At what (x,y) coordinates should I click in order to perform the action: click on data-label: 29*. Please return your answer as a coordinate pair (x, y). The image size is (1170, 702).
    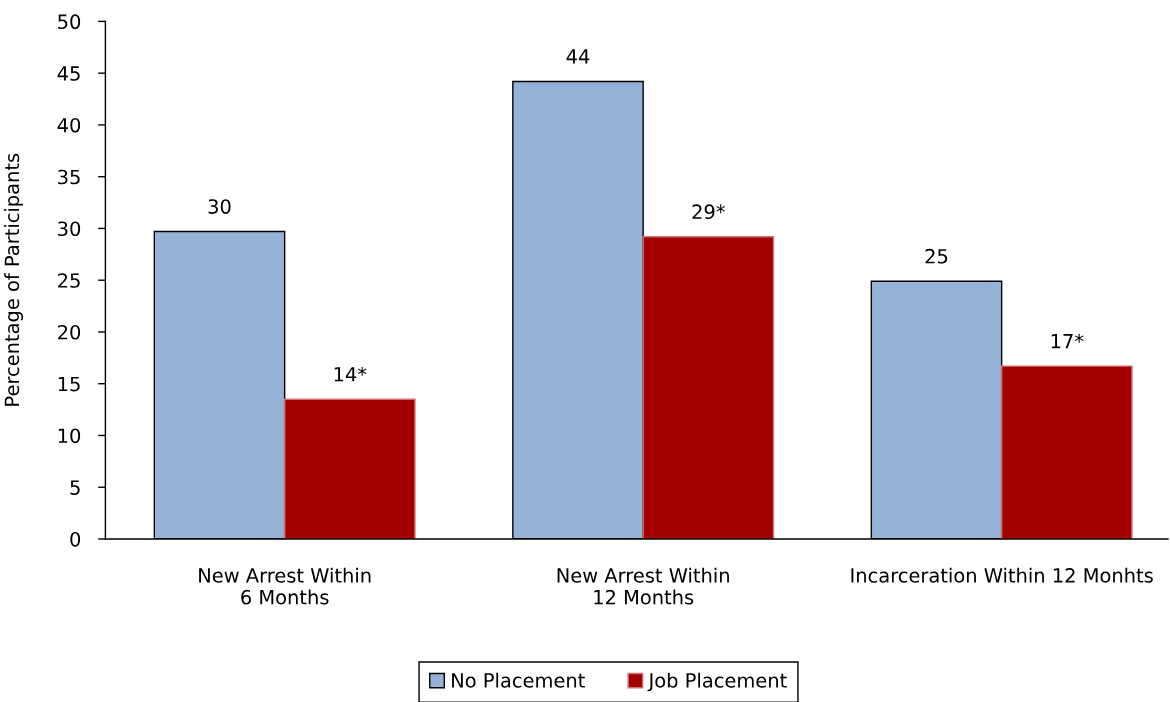
    Looking at the image, I should click on (708, 212).